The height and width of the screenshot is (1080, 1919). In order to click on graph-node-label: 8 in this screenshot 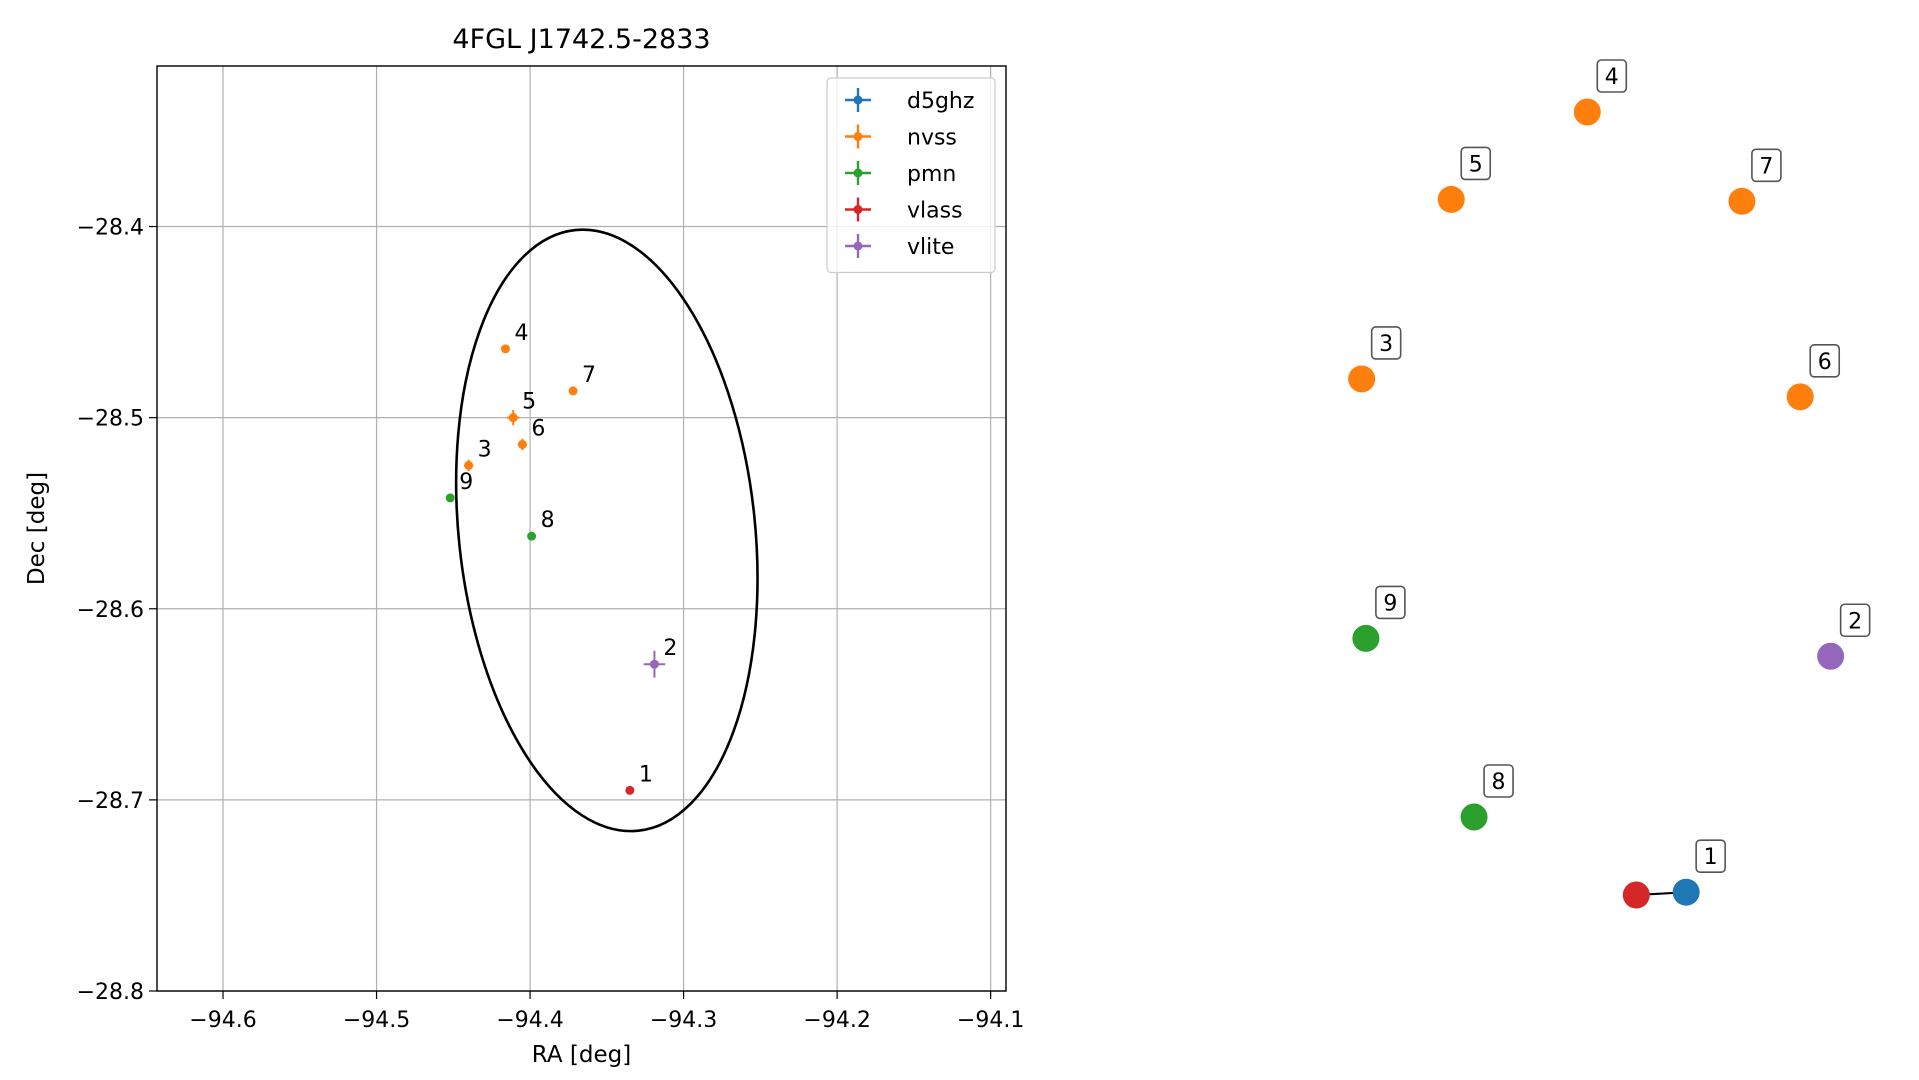, I will do `click(1499, 782)`.